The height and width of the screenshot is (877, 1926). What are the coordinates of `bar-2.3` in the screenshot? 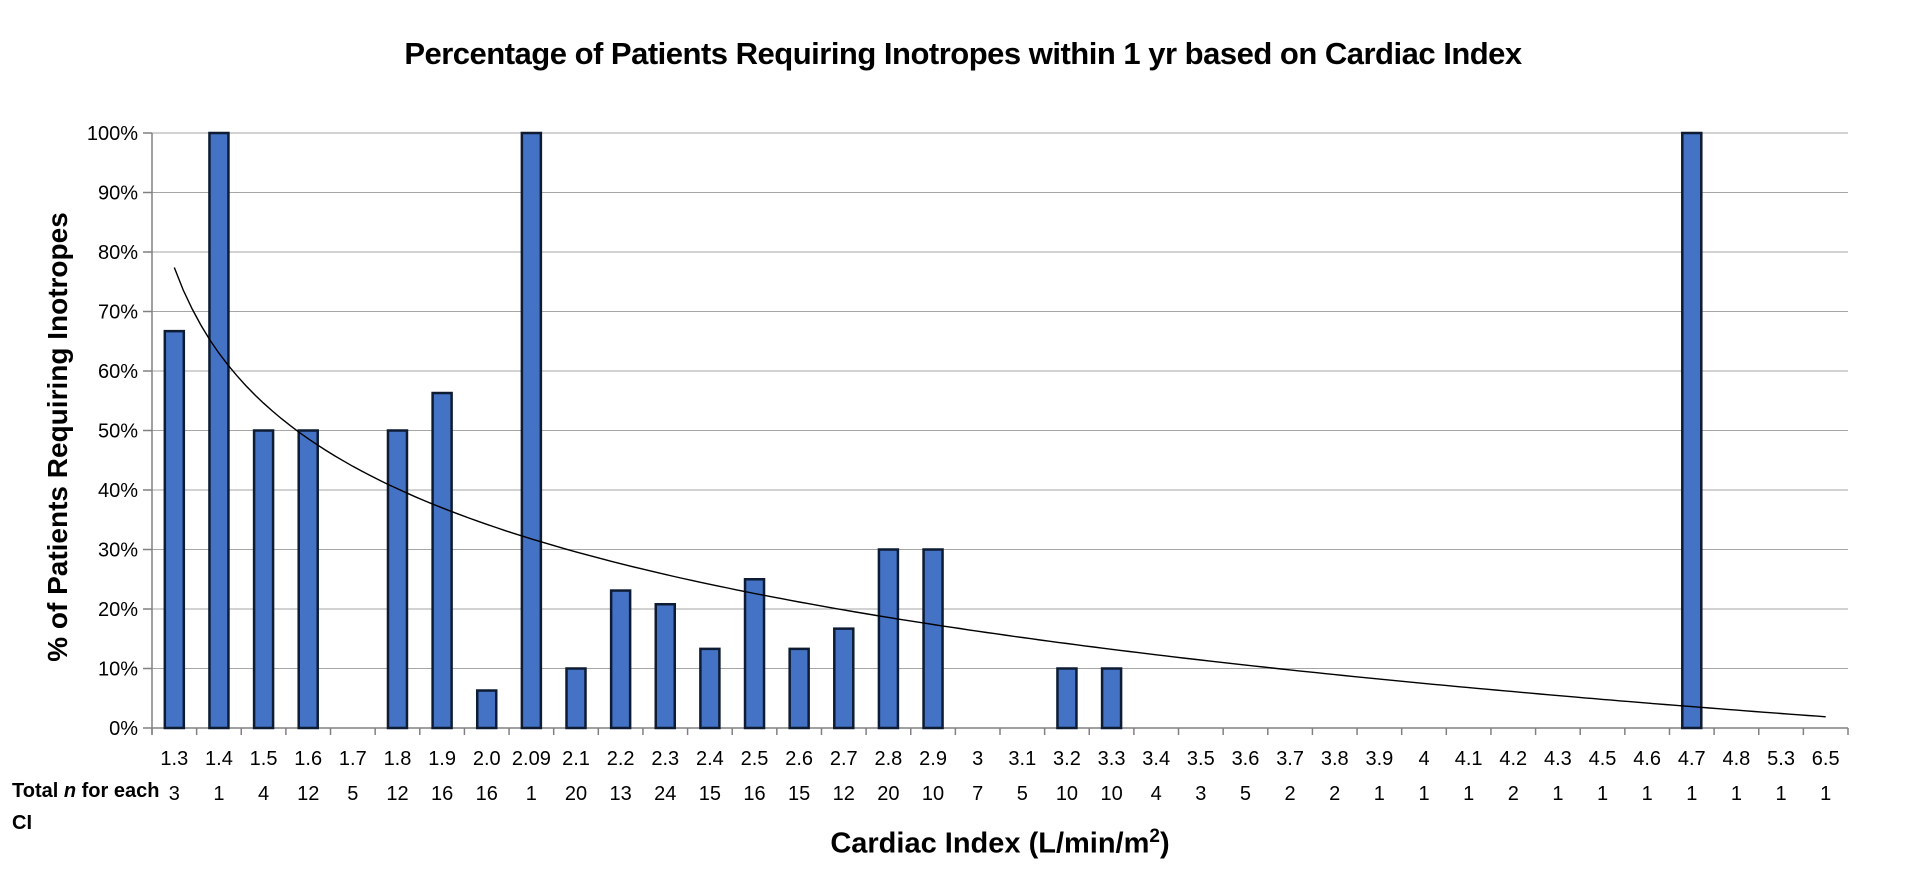 It's located at (665, 666).